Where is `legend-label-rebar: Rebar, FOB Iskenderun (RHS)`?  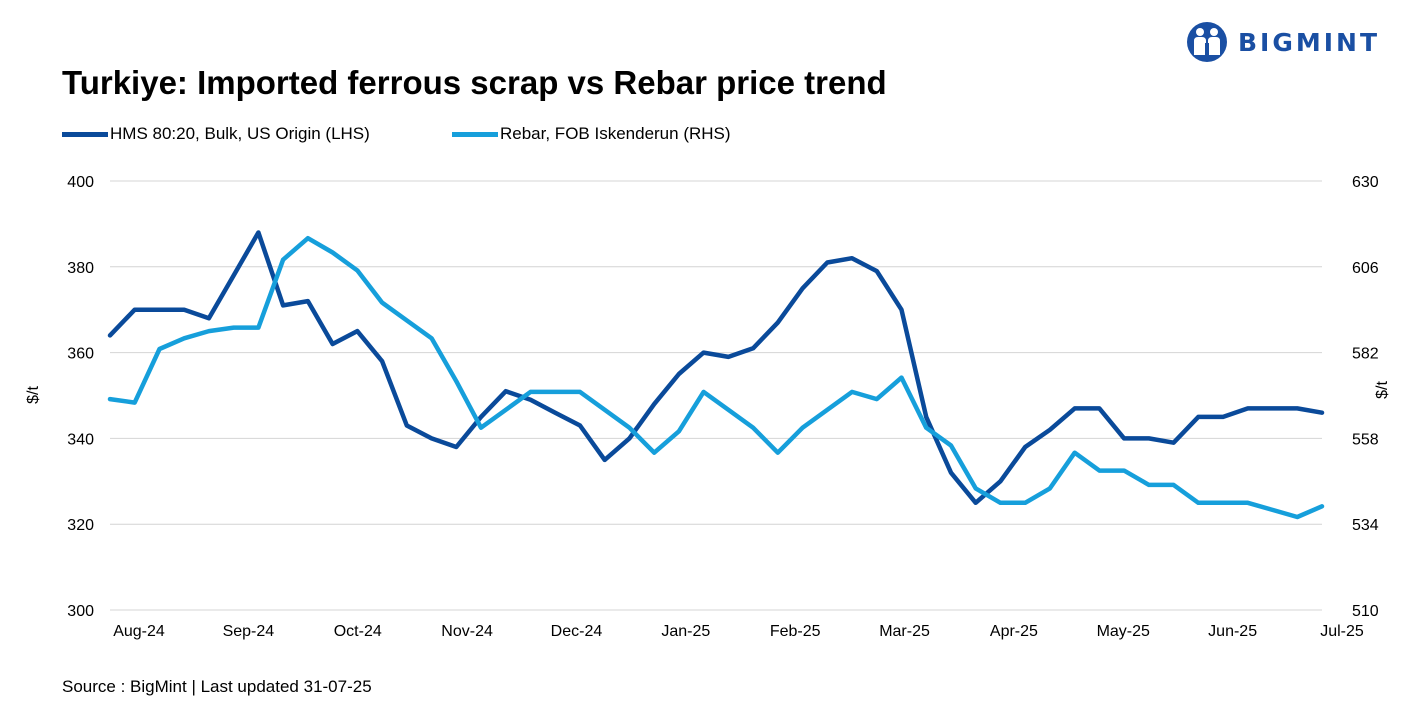 legend-label-rebar: Rebar, FOB Iskenderun (RHS) is located at coordinates (615, 133).